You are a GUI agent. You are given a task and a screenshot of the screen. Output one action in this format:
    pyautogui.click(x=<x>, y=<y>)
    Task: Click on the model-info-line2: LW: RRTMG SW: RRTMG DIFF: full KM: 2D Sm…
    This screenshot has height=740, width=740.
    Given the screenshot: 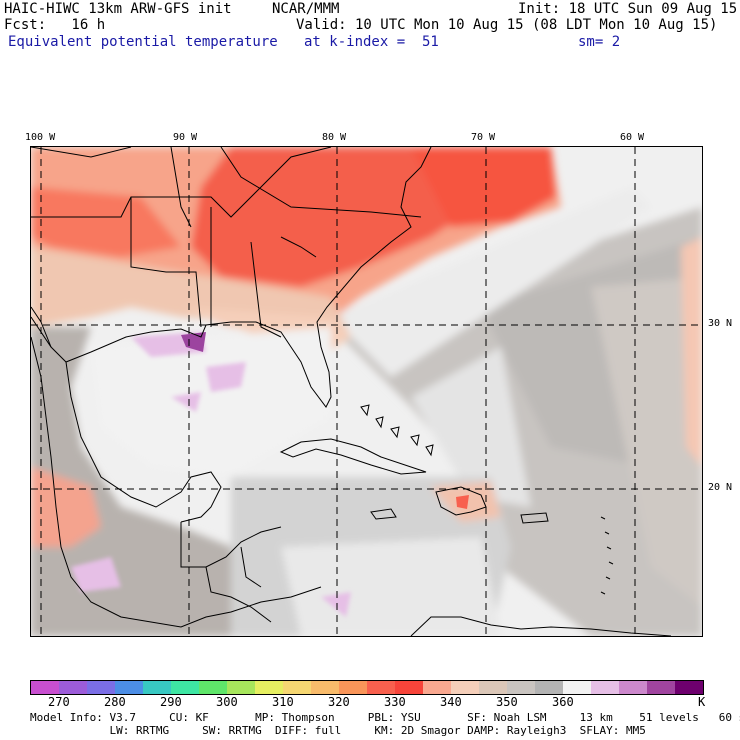 What is the action you would take?
    pyautogui.click(x=338, y=730)
    